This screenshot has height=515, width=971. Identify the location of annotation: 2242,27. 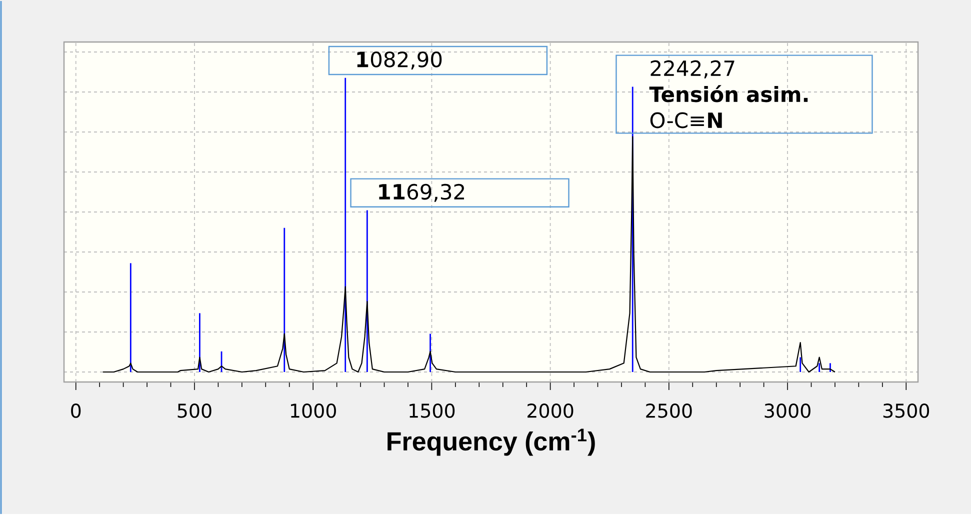
(692, 69).